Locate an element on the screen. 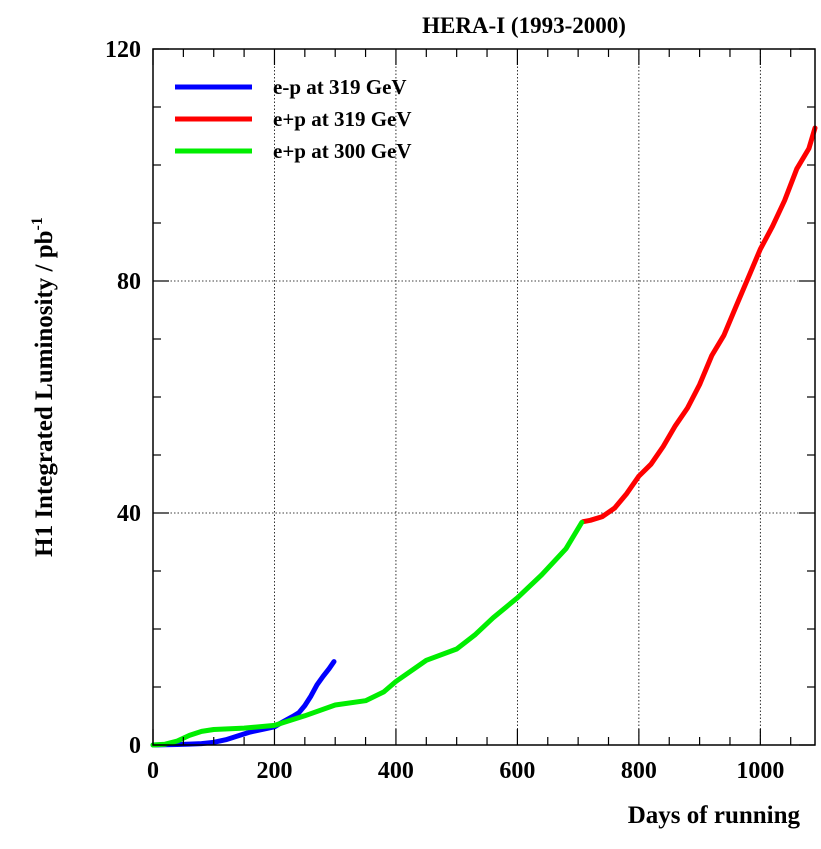 This screenshot has width=821, height=849. y-axis-title: H1 Integrated Luminosity / pb-1 is located at coordinates (43, 387).